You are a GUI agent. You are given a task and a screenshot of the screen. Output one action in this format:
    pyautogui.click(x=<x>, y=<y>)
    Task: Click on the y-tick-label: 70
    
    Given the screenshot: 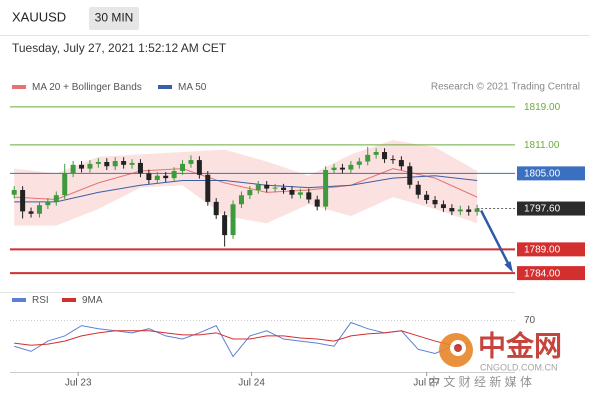 What is the action you would take?
    pyautogui.click(x=530, y=320)
    